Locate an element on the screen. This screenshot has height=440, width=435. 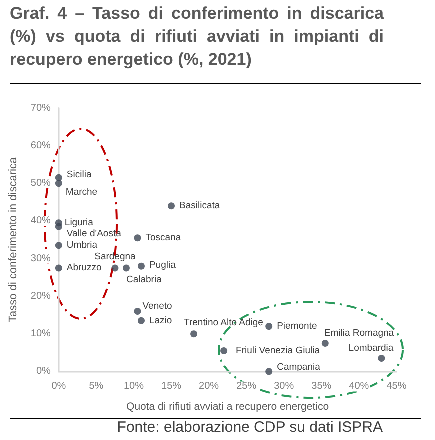
x-tick-label: 30% is located at coordinates (284, 386).